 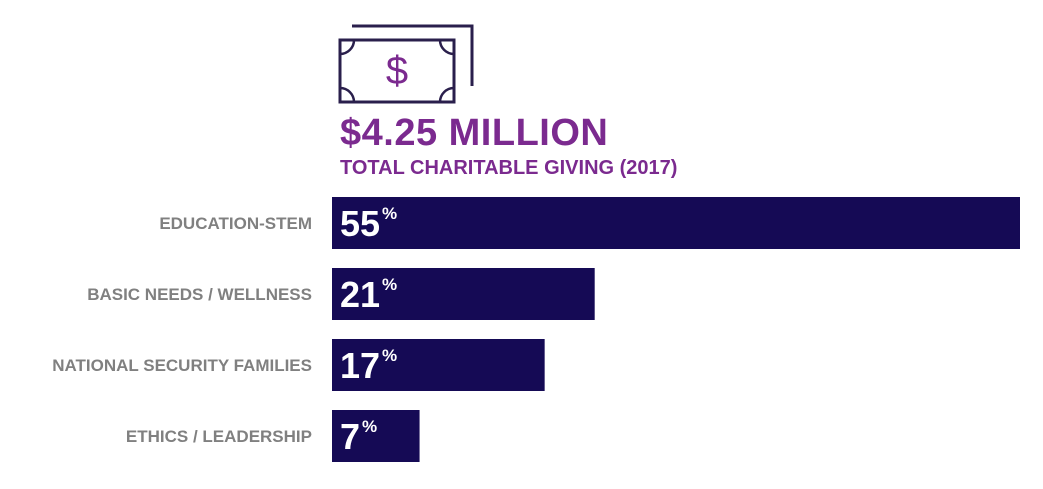 What do you see at coordinates (182, 365) in the screenshot?
I see `category-label: NATIONAL SECURITY FAMILIES` at bounding box center [182, 365].